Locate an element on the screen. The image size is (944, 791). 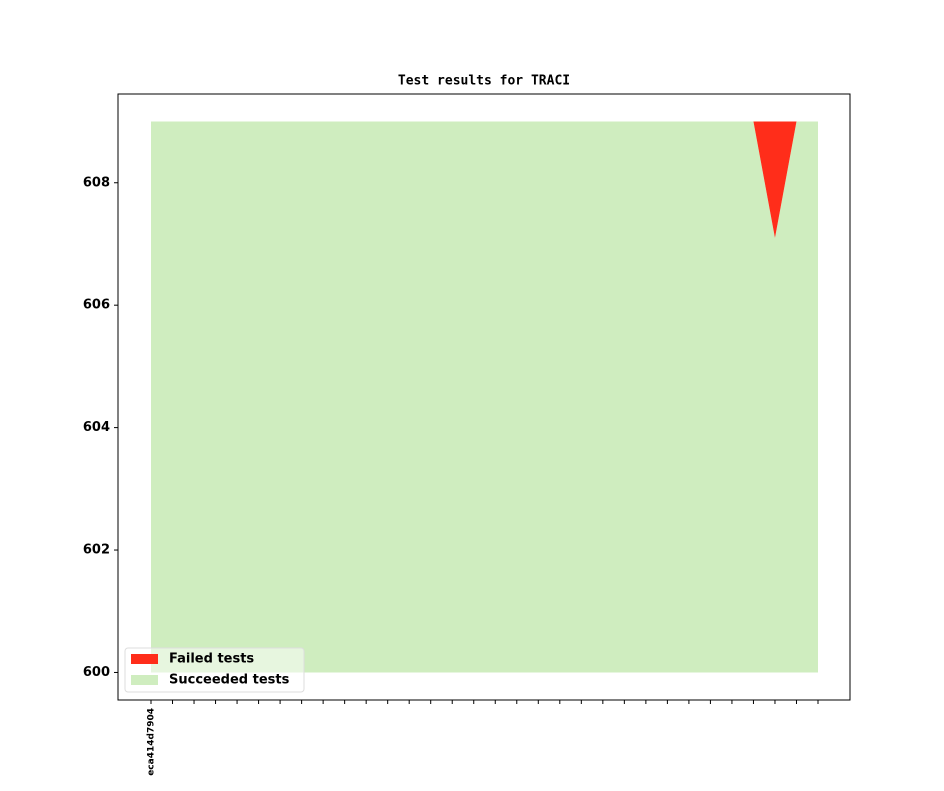
y-tick-label: 606 is located at coordinates (96, 305).